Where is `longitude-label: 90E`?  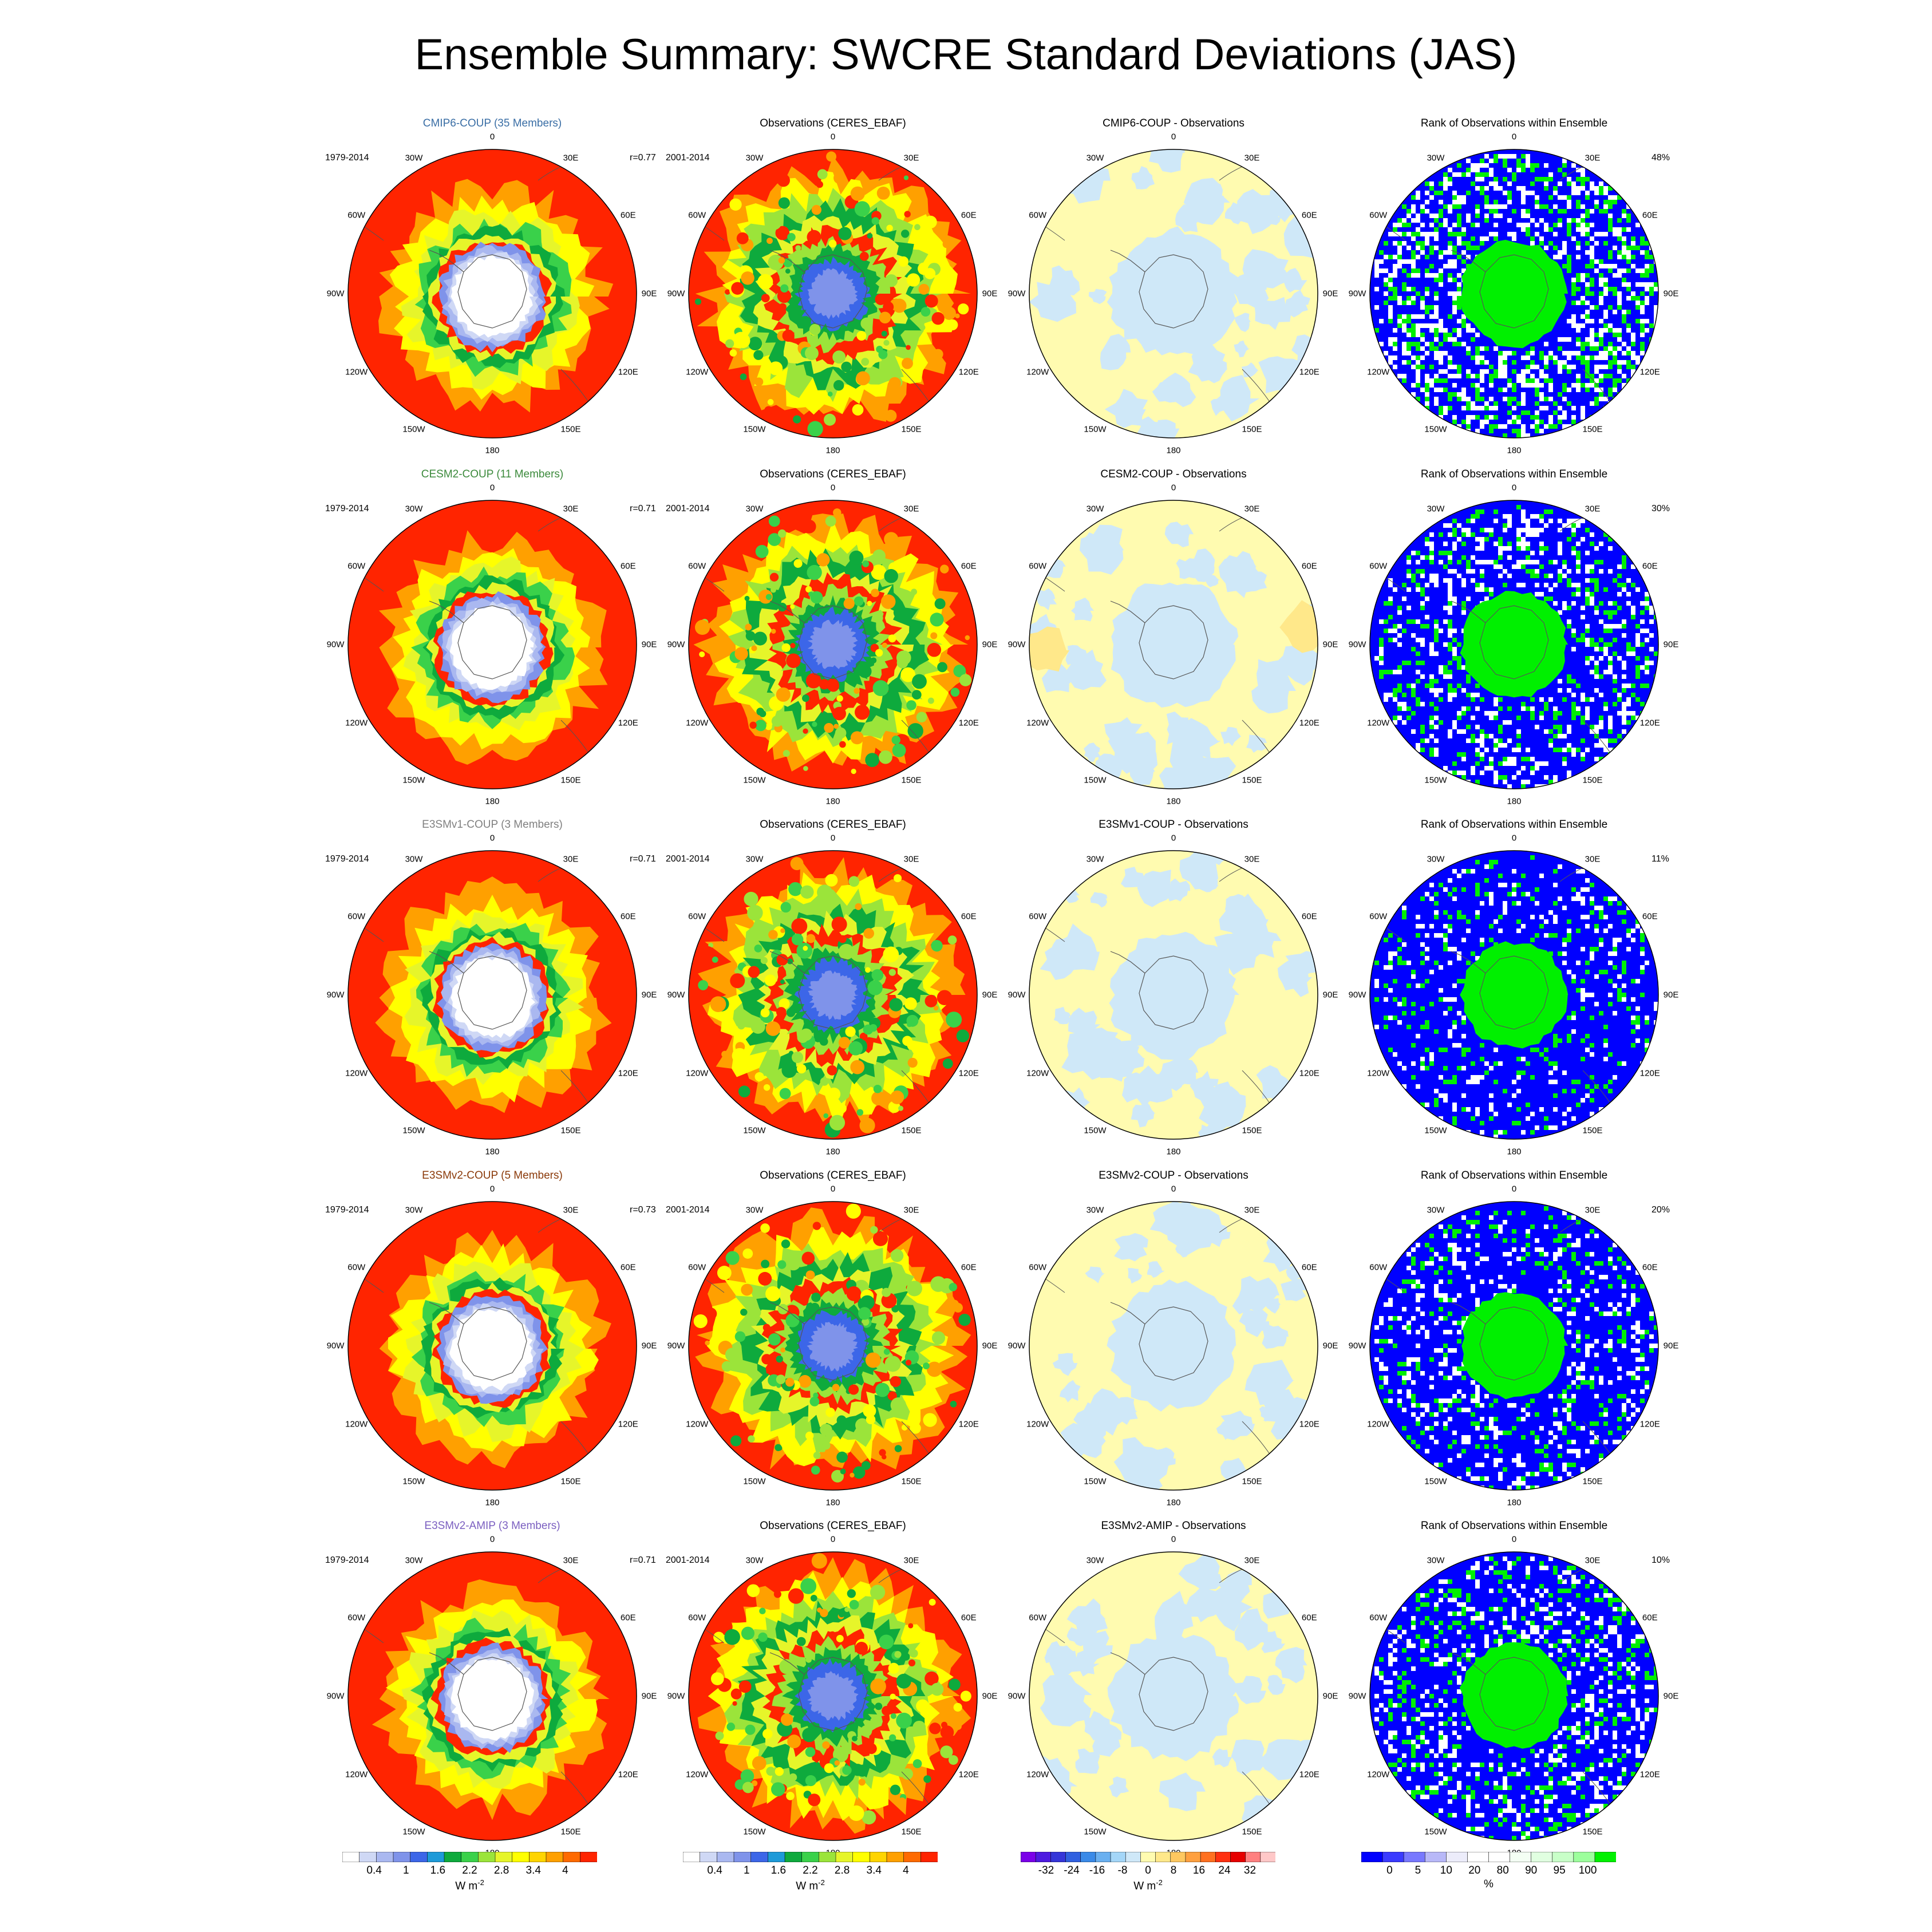
longitude-label: 90E is located at coordinates (1671, 1346).